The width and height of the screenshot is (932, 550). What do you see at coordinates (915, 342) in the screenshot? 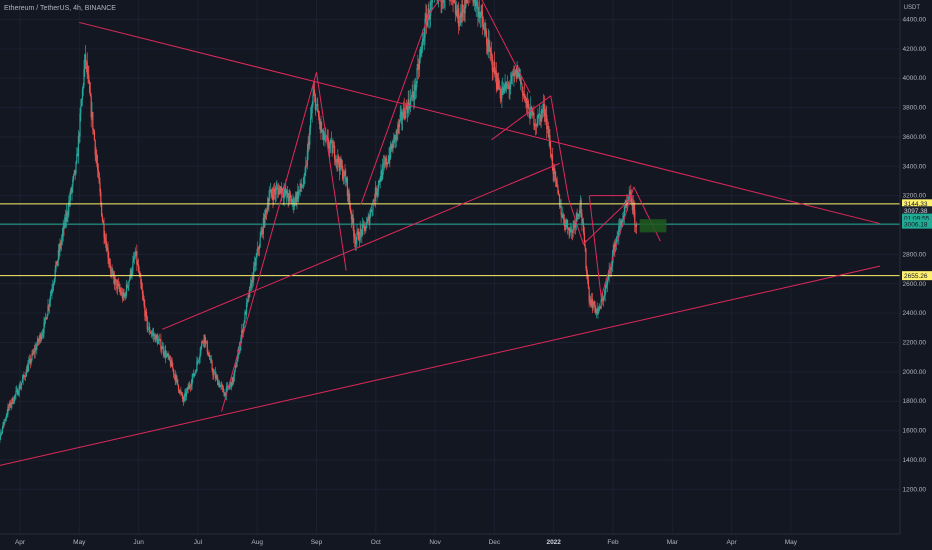
I see `y-tick-label: 2200.00` at bounding box center [915, 342].